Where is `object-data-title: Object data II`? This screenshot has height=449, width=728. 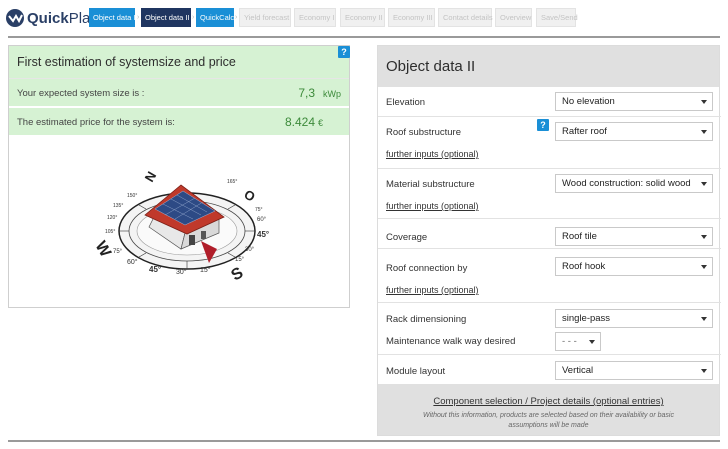
object-data-title: Object data II is located at coordinates (431, 66).